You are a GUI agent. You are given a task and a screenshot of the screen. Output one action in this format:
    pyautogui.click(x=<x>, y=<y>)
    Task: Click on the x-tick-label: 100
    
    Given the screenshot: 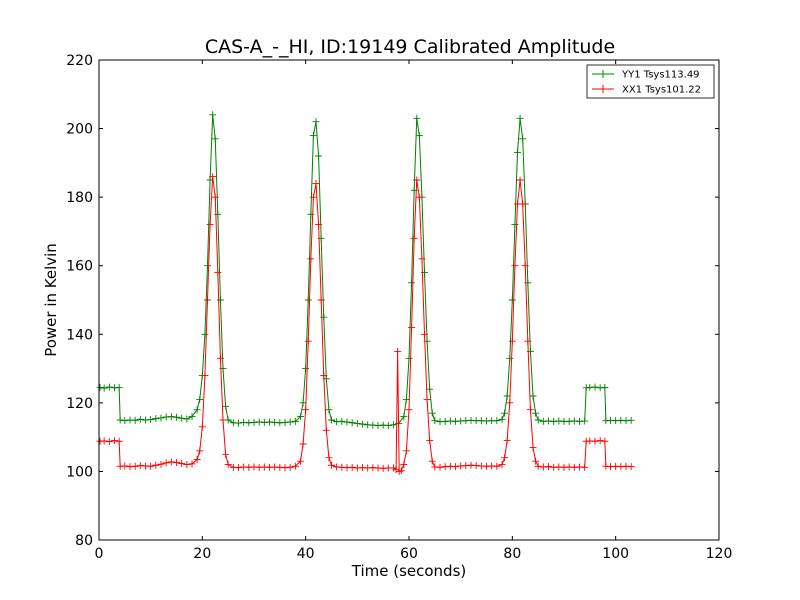 What is the action you would take?
    pyautogui.click(x=615, y=554)
    